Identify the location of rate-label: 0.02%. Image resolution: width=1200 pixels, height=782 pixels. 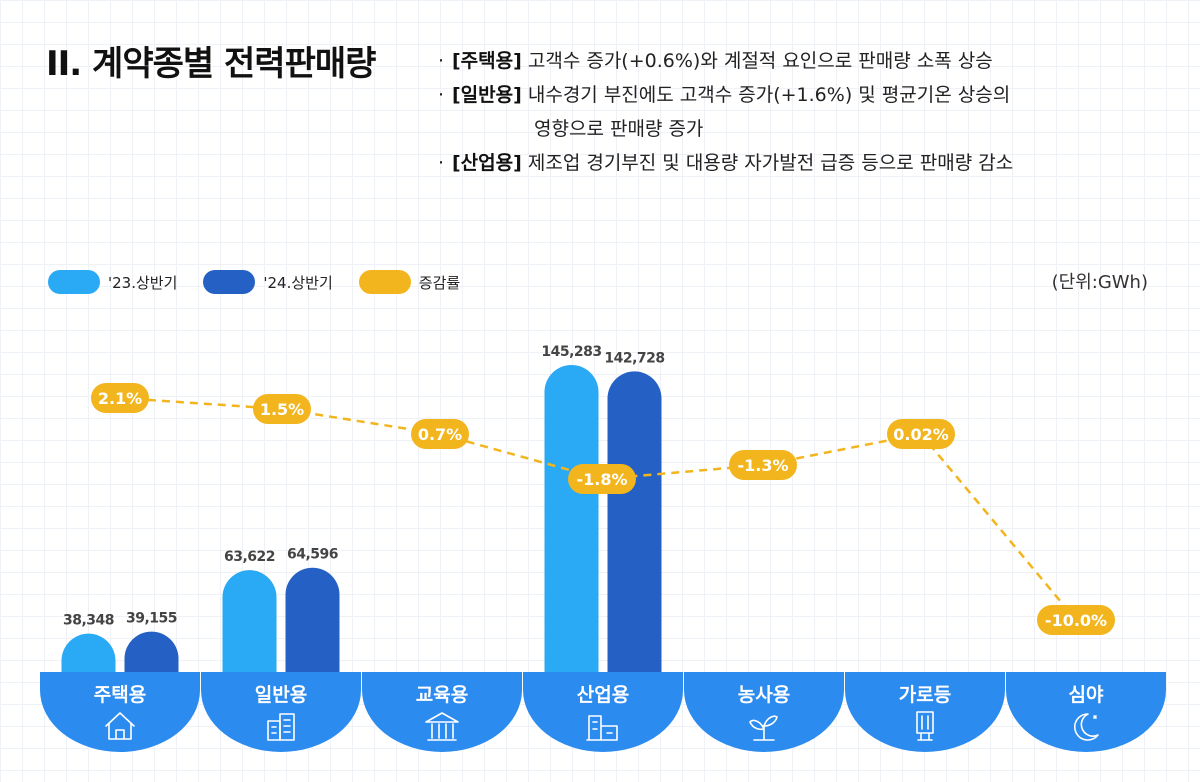
(921, 434).